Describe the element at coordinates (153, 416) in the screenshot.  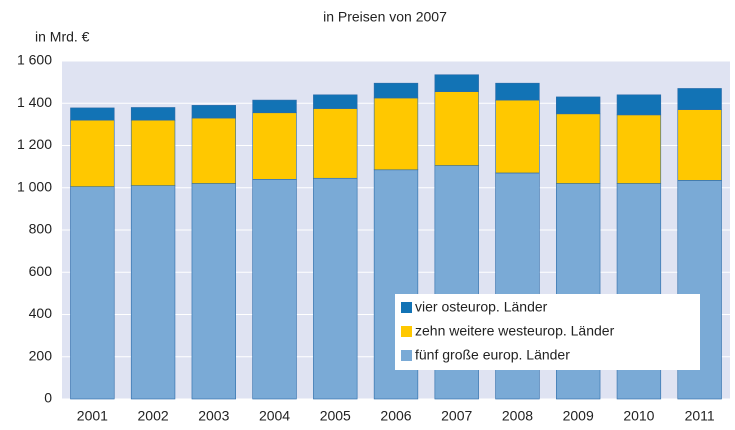
I see `x-tick-label: 2002` at that location.